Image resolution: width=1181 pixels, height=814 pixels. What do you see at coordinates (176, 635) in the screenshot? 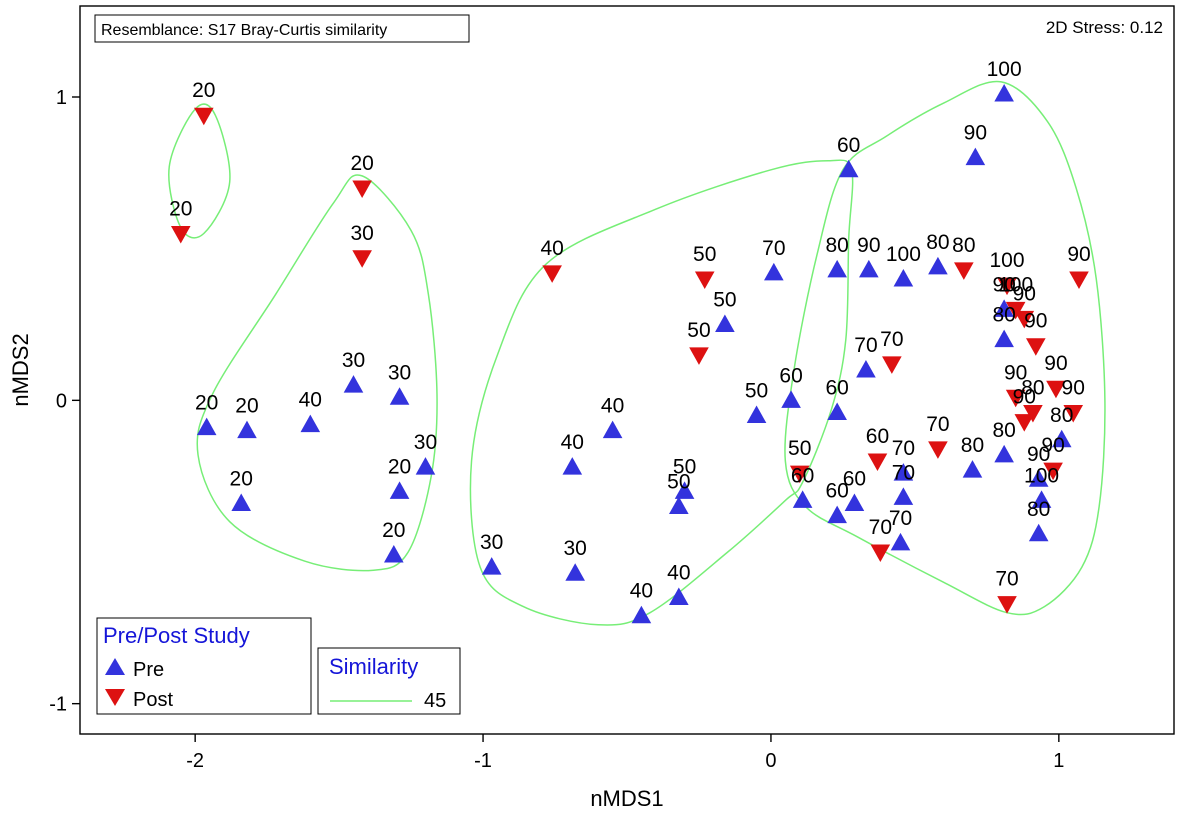
I see `legend-study-title: Pre/Post Study` at bounding box center [176, 635].